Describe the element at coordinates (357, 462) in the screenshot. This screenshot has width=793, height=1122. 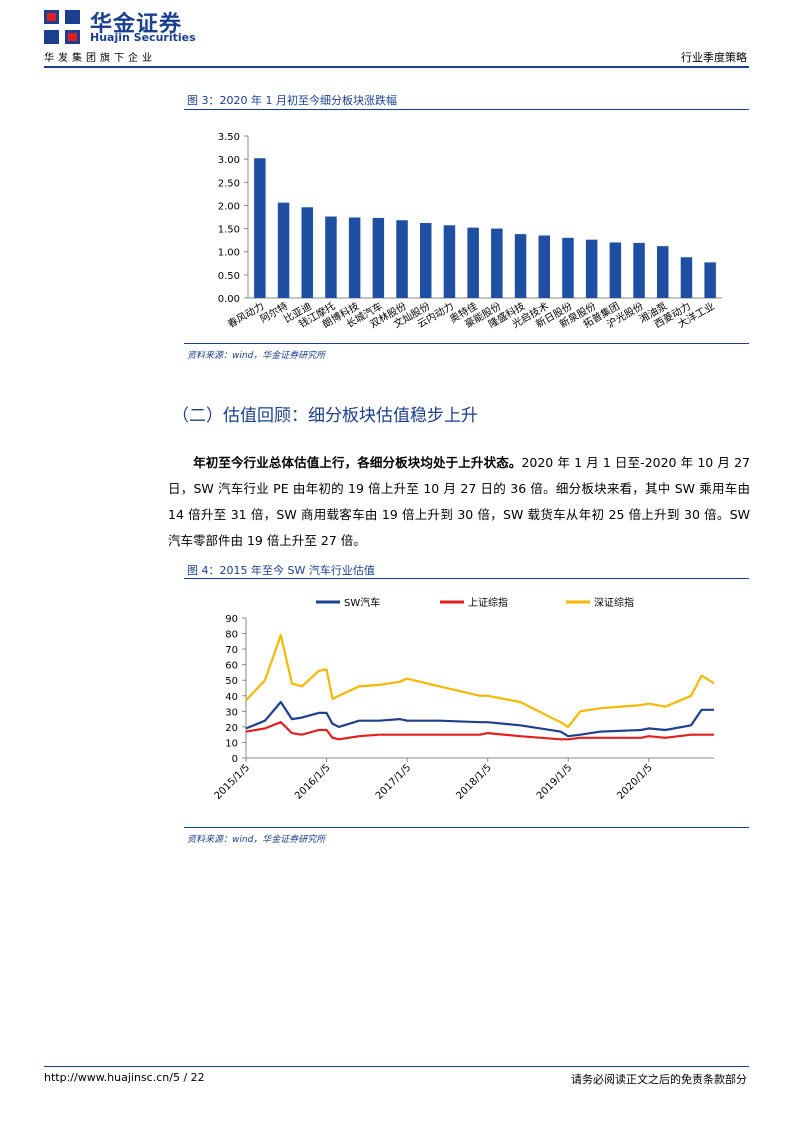
I see `paragraph-lead: 年初至今行业总体估值上行，各细分板块均处于上升状态。` at that location.